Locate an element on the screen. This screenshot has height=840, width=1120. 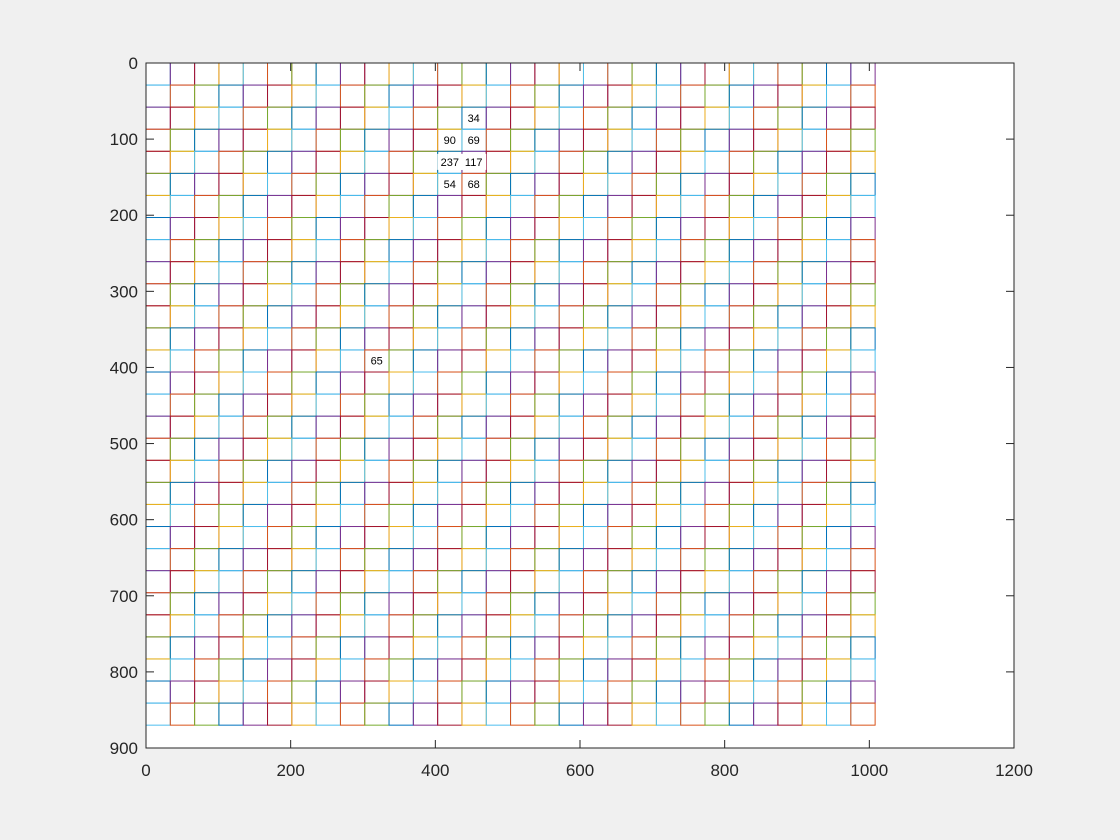
x-tick-label: 1200 is located at coordinates (1014, 770).